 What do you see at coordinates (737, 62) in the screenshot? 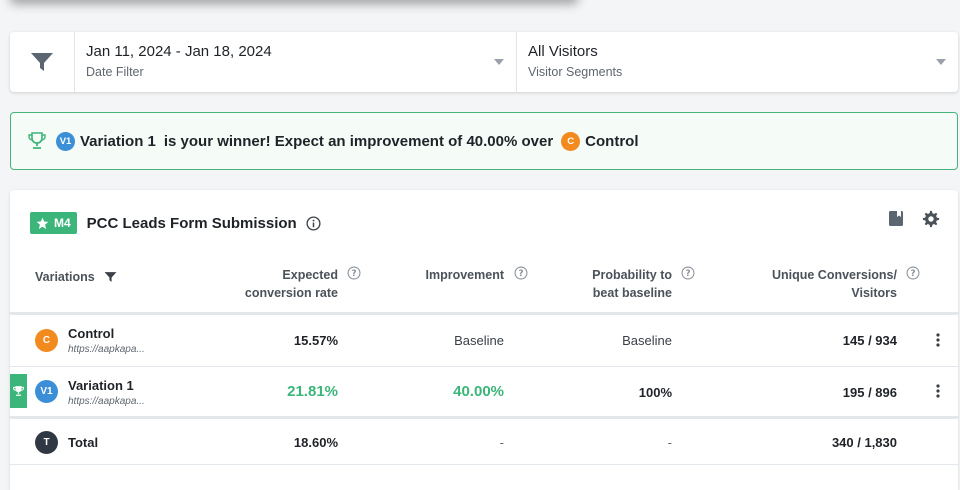
I see `segment-filter-dropdown: All Visitors Visitor Segments` at bounding box center [737, 62].